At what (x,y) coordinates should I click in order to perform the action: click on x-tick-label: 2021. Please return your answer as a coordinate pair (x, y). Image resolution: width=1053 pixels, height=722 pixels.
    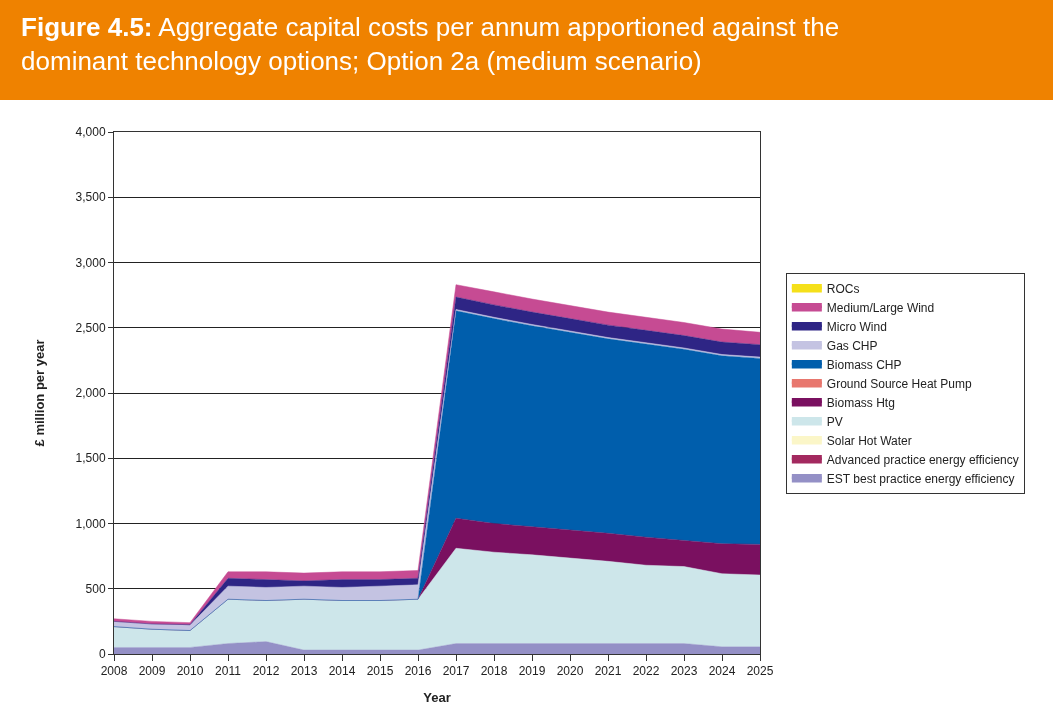
    Looking at the image, I should click on (608, 671).